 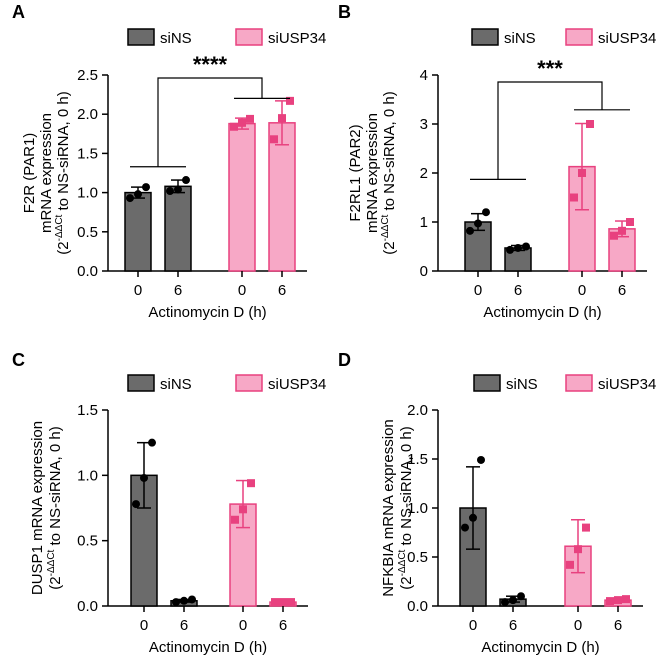 I want to click on panel-label: B, so click(x=344, y=12).